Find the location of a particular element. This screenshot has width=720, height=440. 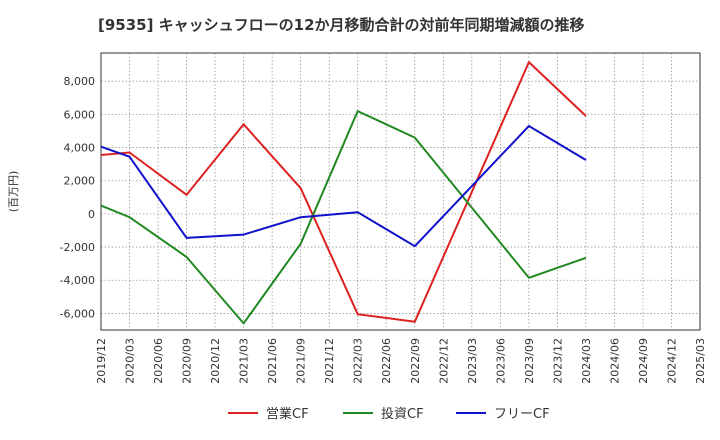

x-tick-label: 2024/09 is located at coordinates (643, 361).